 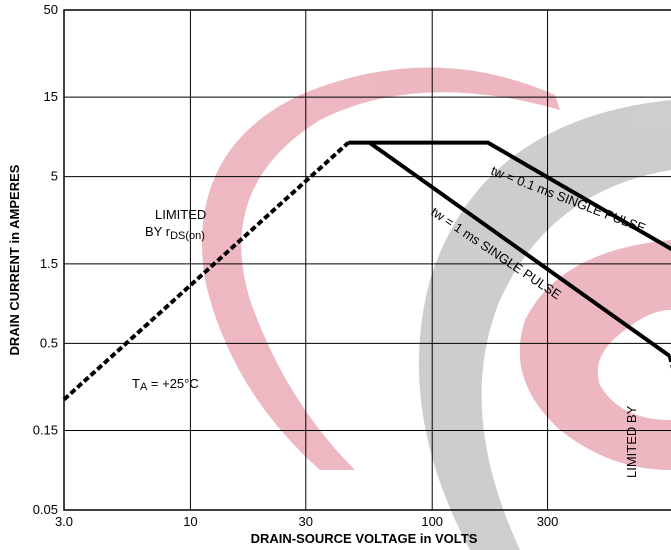 I want to click on limited-rds-label-prefix: BY r, so click(x=158, y=231).